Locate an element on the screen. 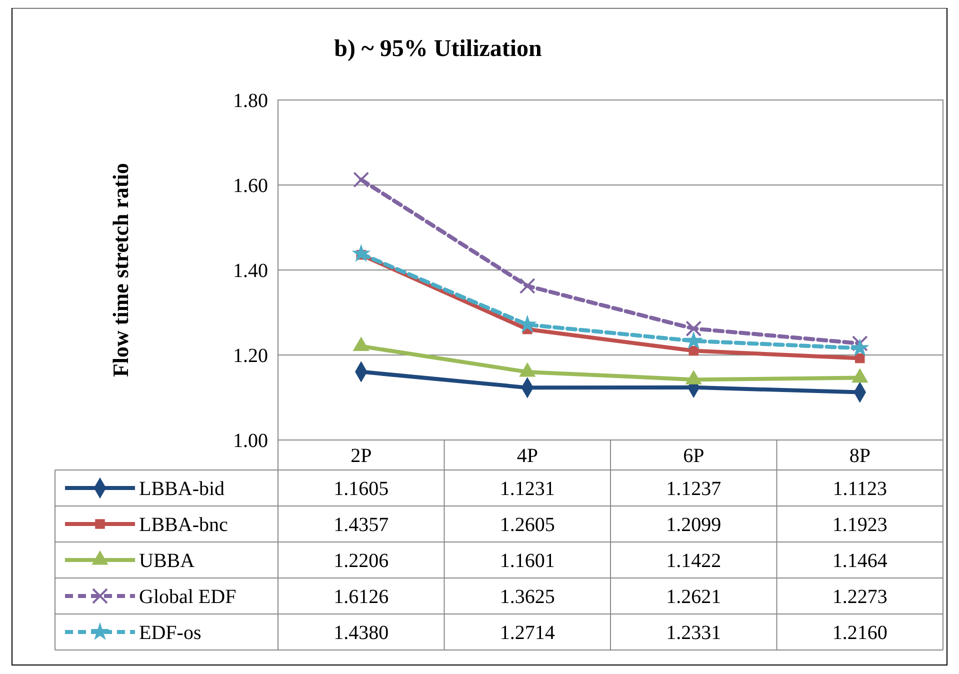  data-label: 1.2160 is located at coordinates (860, 633).